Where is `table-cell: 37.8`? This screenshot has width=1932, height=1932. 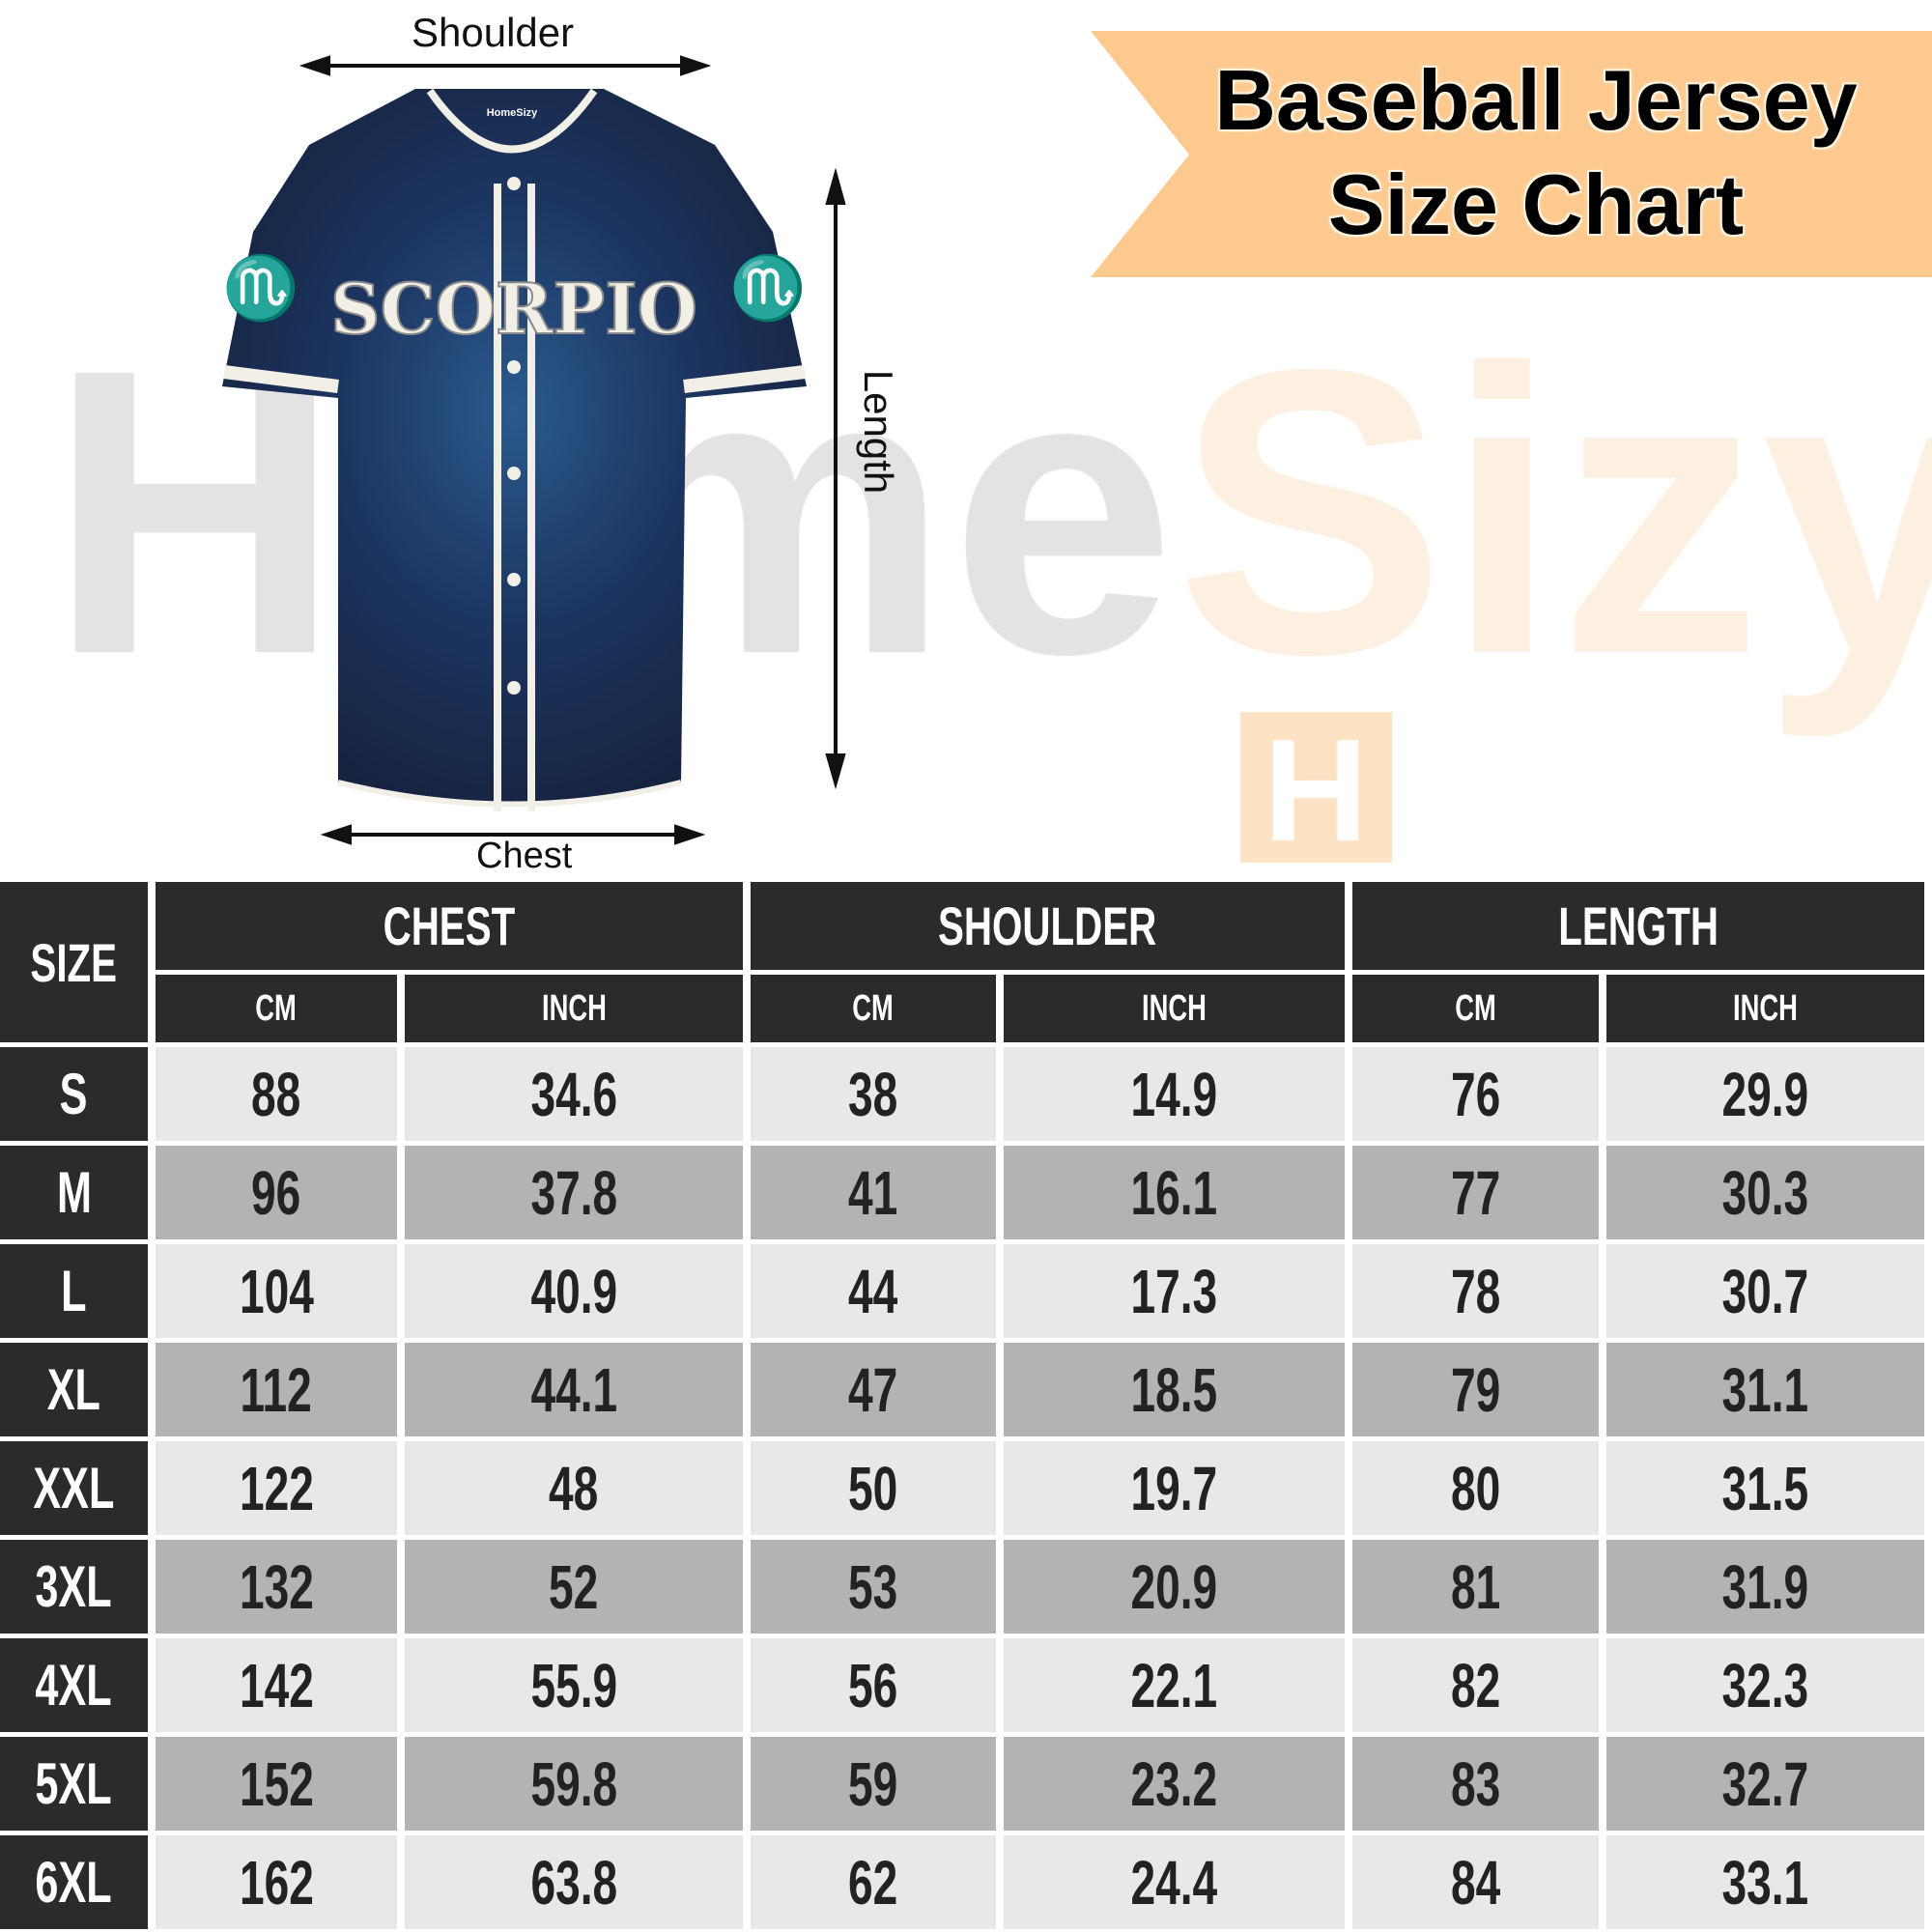
table-cell: 37.8 is located at coordinates (574, 1192).